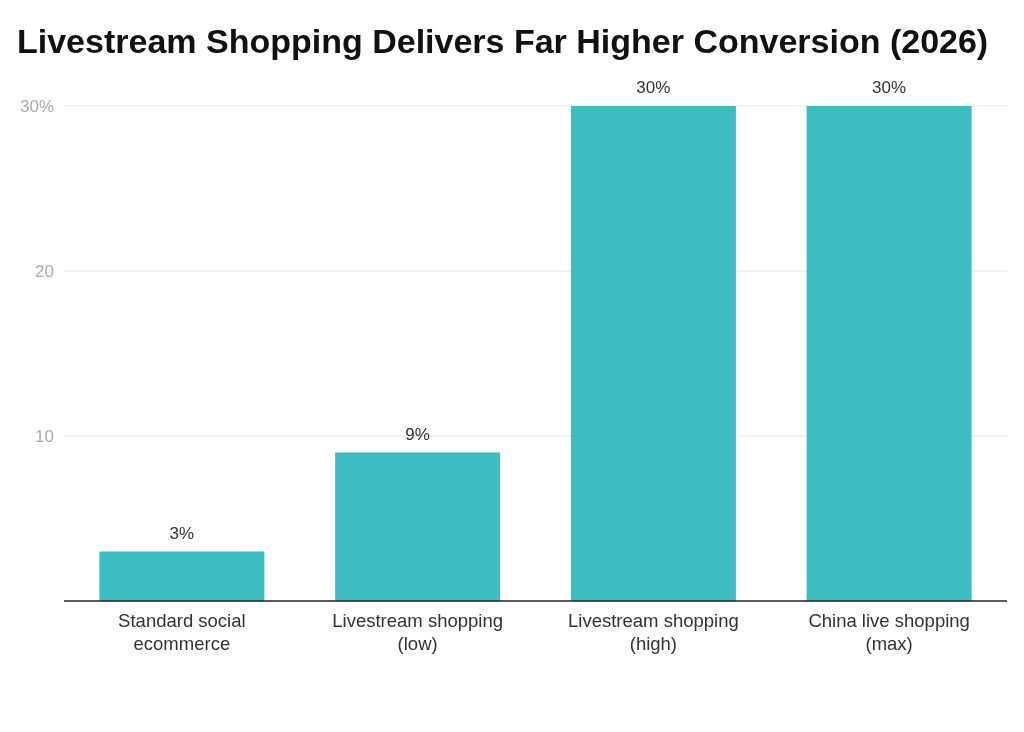 The width and height of the screenshot is (1024, 732). I want to click on data-label: 9%, so click(417, 434).